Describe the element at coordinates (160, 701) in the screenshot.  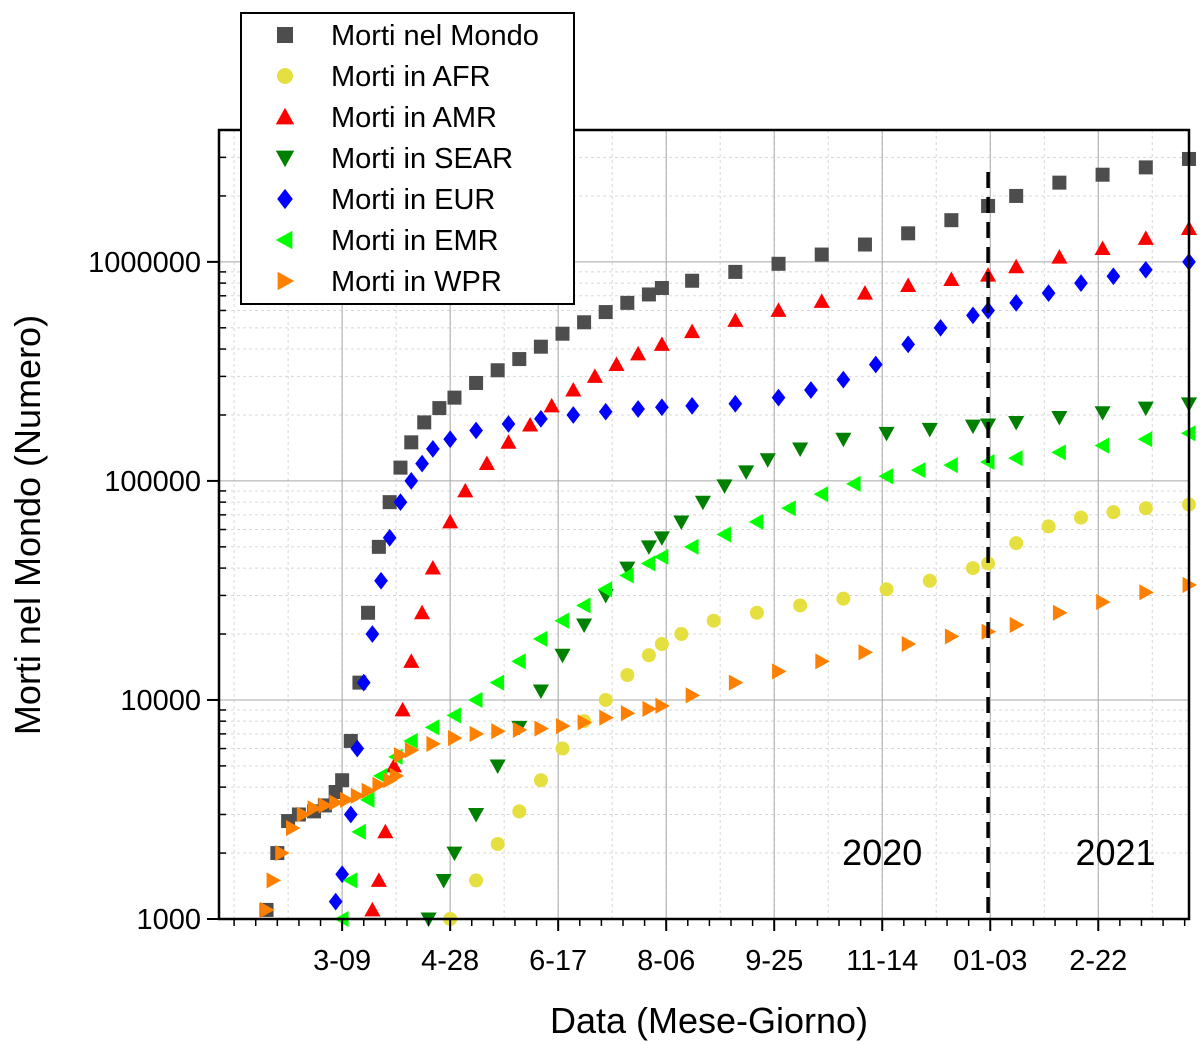
I see `y-tick-label: 10000` at that location.